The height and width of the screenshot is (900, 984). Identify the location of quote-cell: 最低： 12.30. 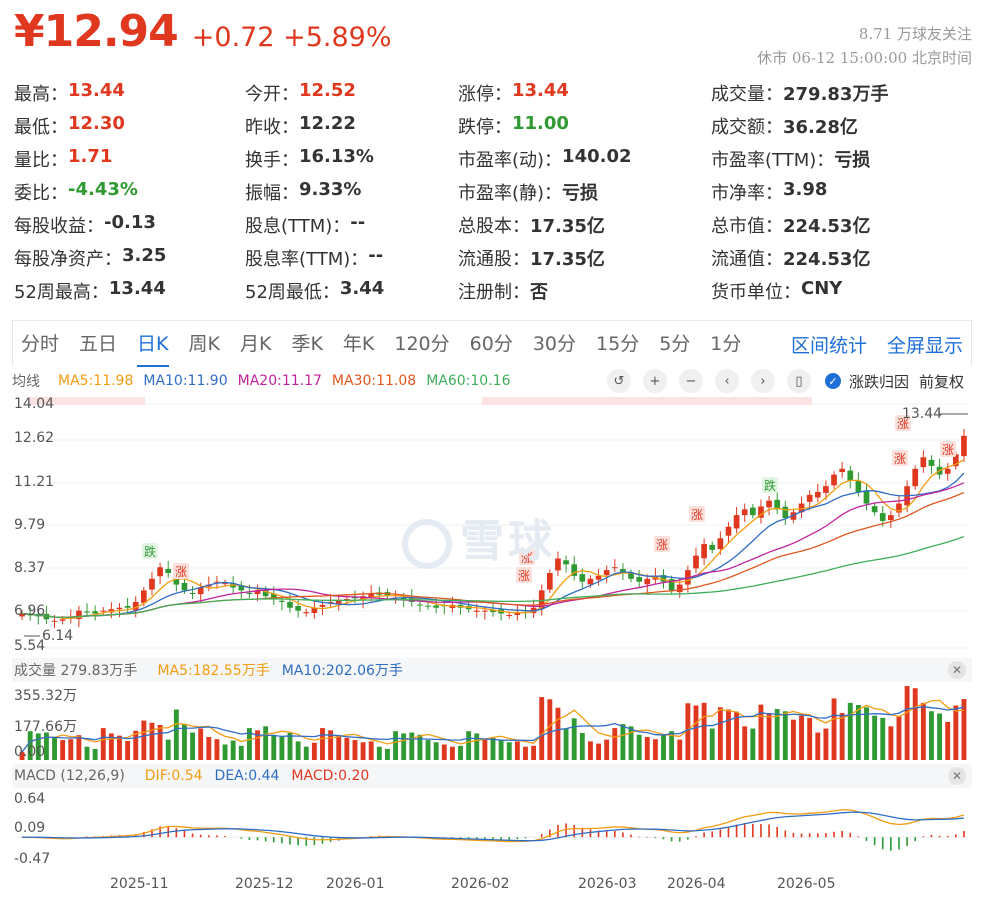
(129, 126).